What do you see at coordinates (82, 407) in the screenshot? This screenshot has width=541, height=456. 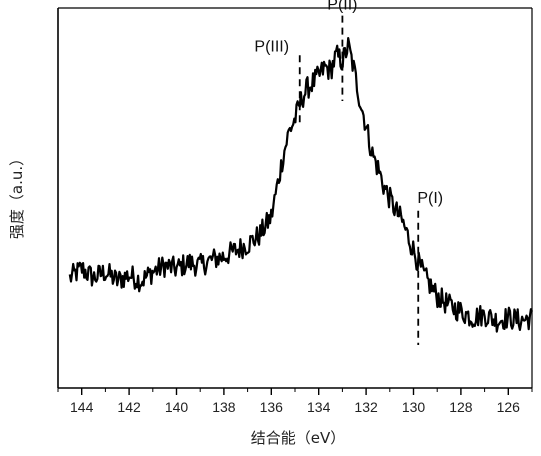 I see `x-tick-label: 144` at bounding box center [82, 407].